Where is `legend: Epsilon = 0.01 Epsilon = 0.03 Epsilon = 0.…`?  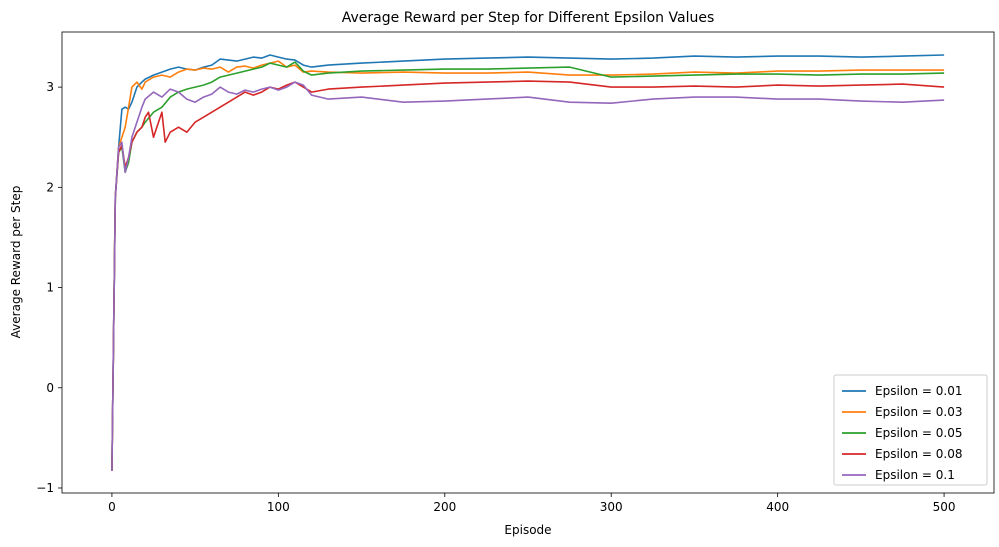
legend: Epsilon = 0.01 Epsilon = 0.03 Epsilon = 0.… is located at coordinates (910, 430).